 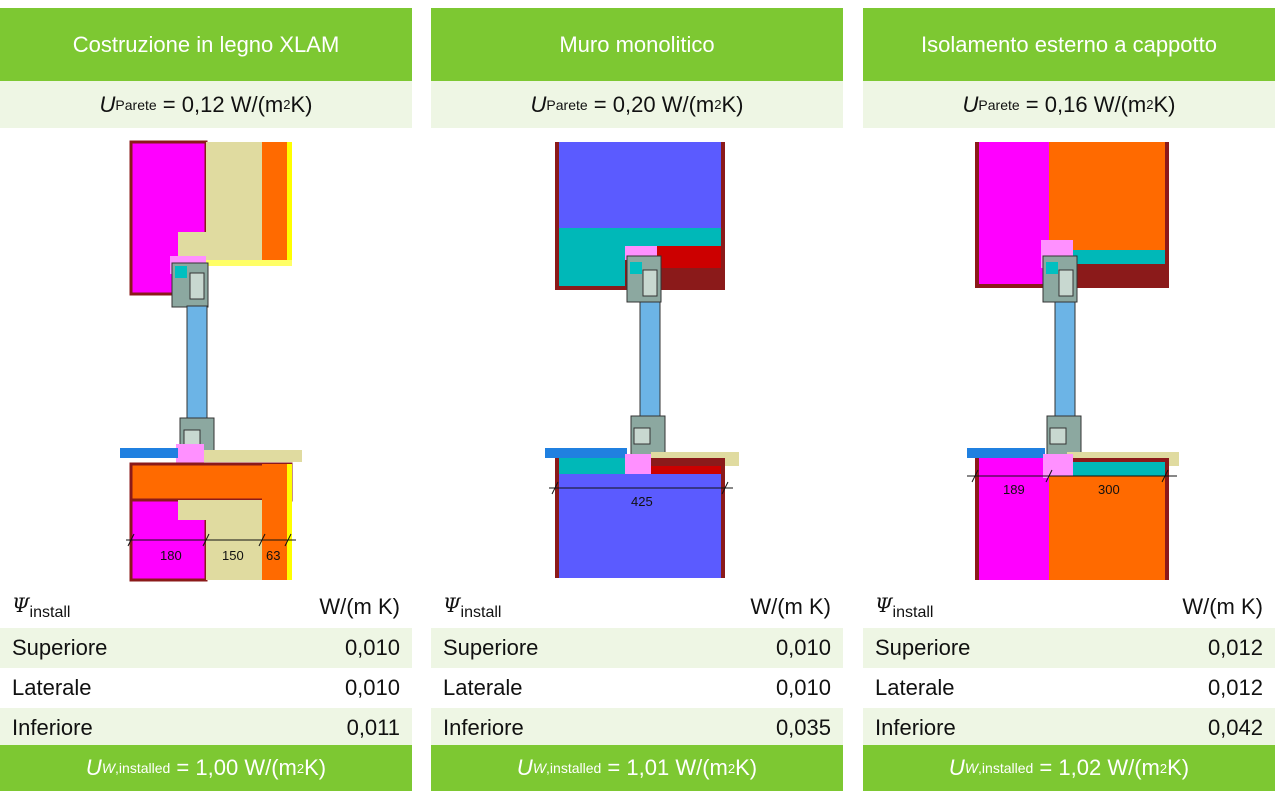 What do you see at coordinates (637, 768) in the screenshot?
I see `uw-installed-formula: U W,installed = 1,01 W/(m 2 K)` at bounding box center [637, 768].